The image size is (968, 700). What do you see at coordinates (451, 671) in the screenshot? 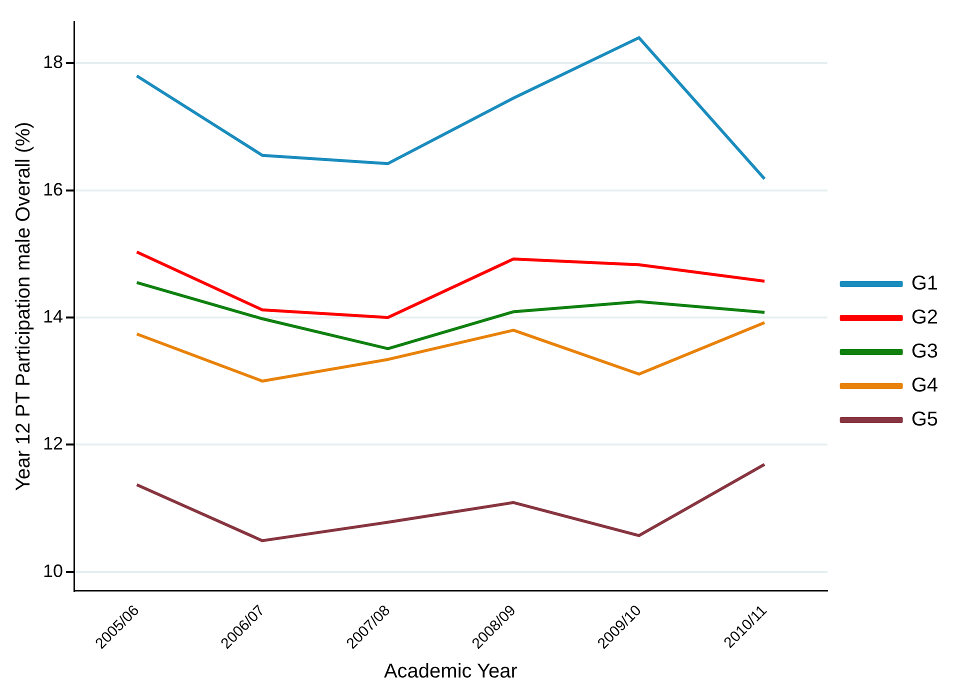
I see `x-axis-title: Academic Year` at bounding box center [451, 671].